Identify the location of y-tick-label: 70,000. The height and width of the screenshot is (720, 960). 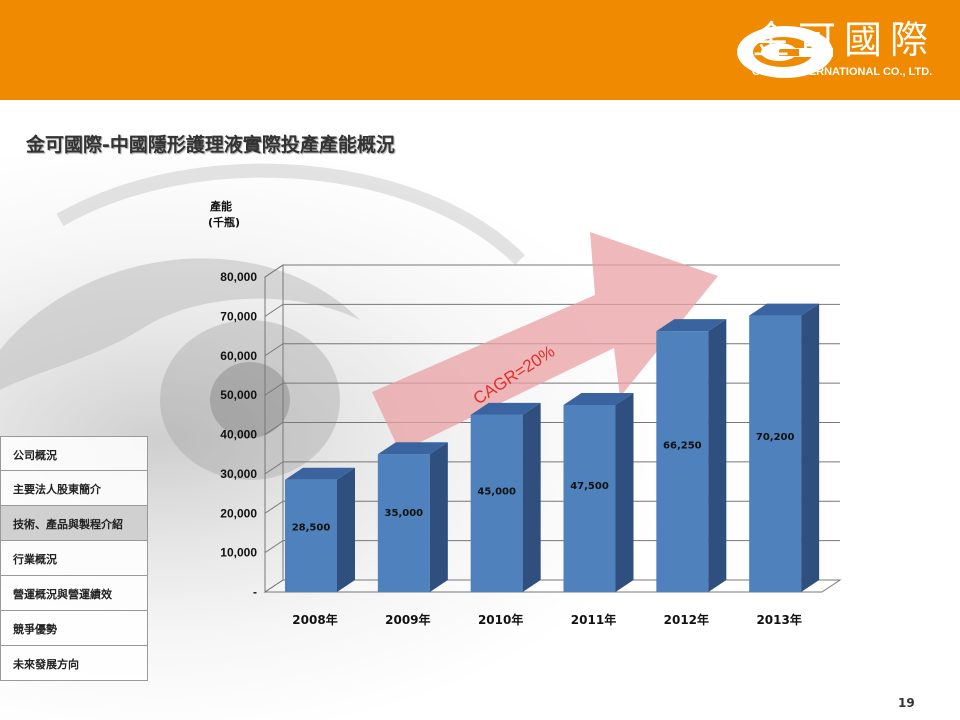
(238, 316).